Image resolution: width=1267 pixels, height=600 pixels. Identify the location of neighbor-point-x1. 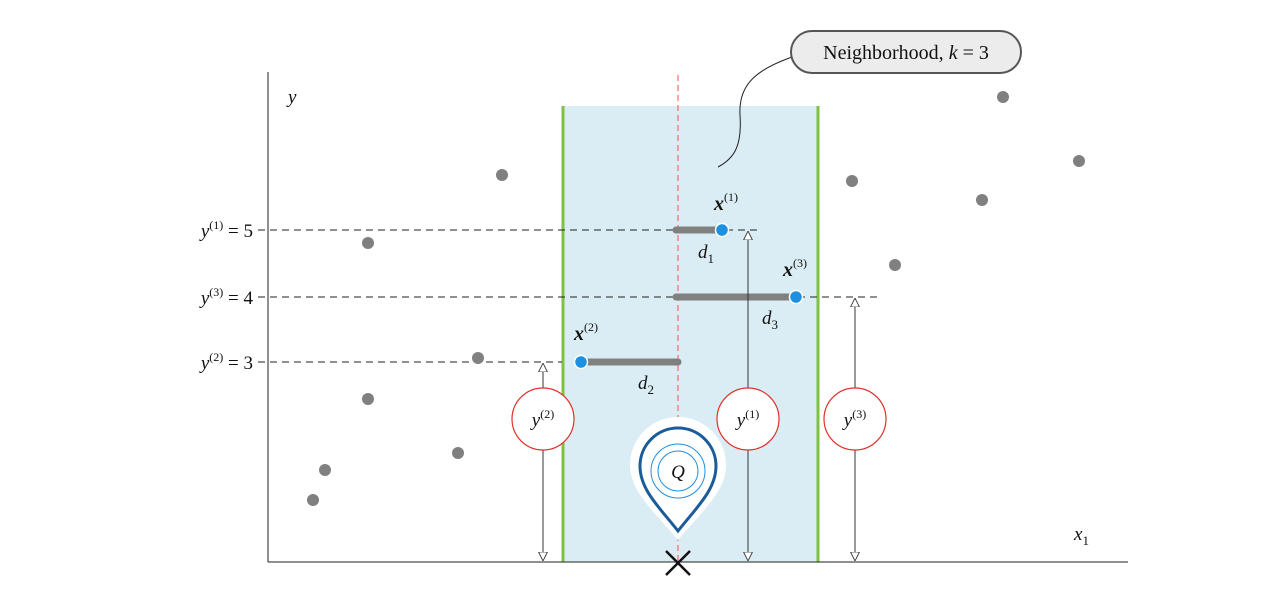
(722, 230).